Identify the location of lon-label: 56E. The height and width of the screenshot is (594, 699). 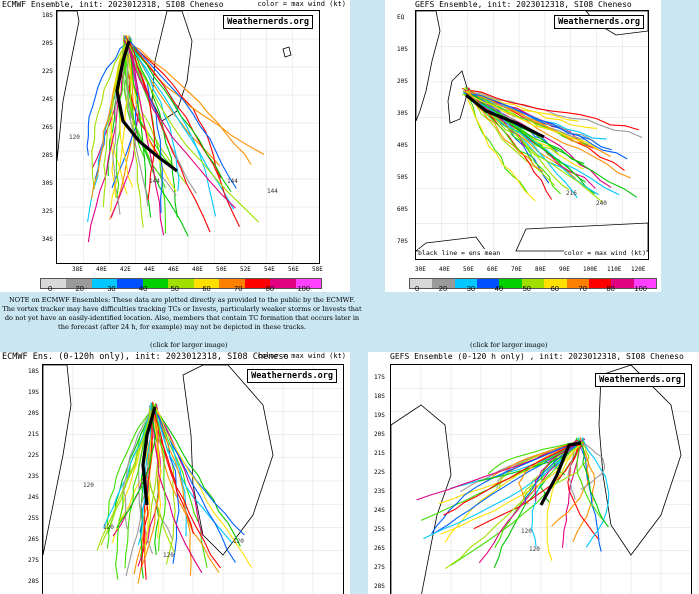
(293, 269).